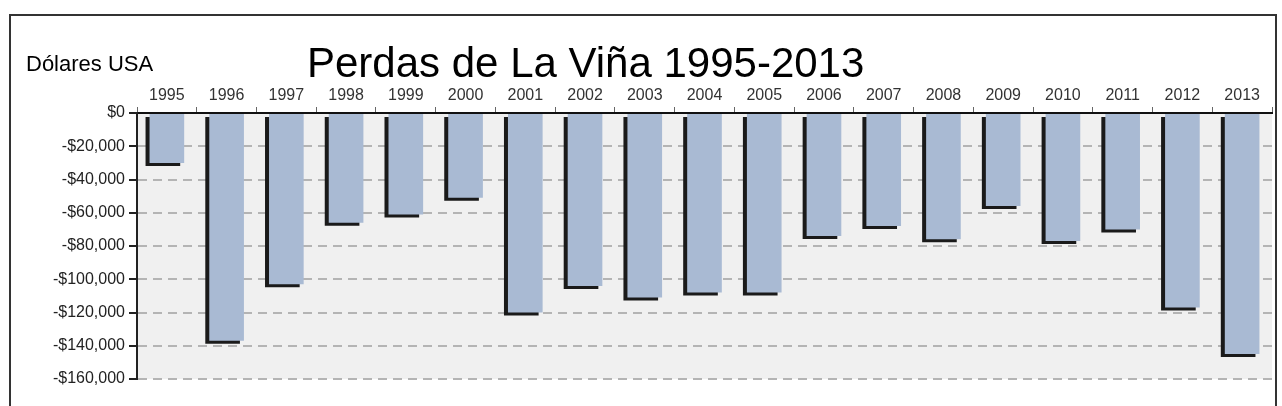  Describe the element at coordinates (1003, 94) in the screenshot. I see `x-tick-label: 2009` at that location.